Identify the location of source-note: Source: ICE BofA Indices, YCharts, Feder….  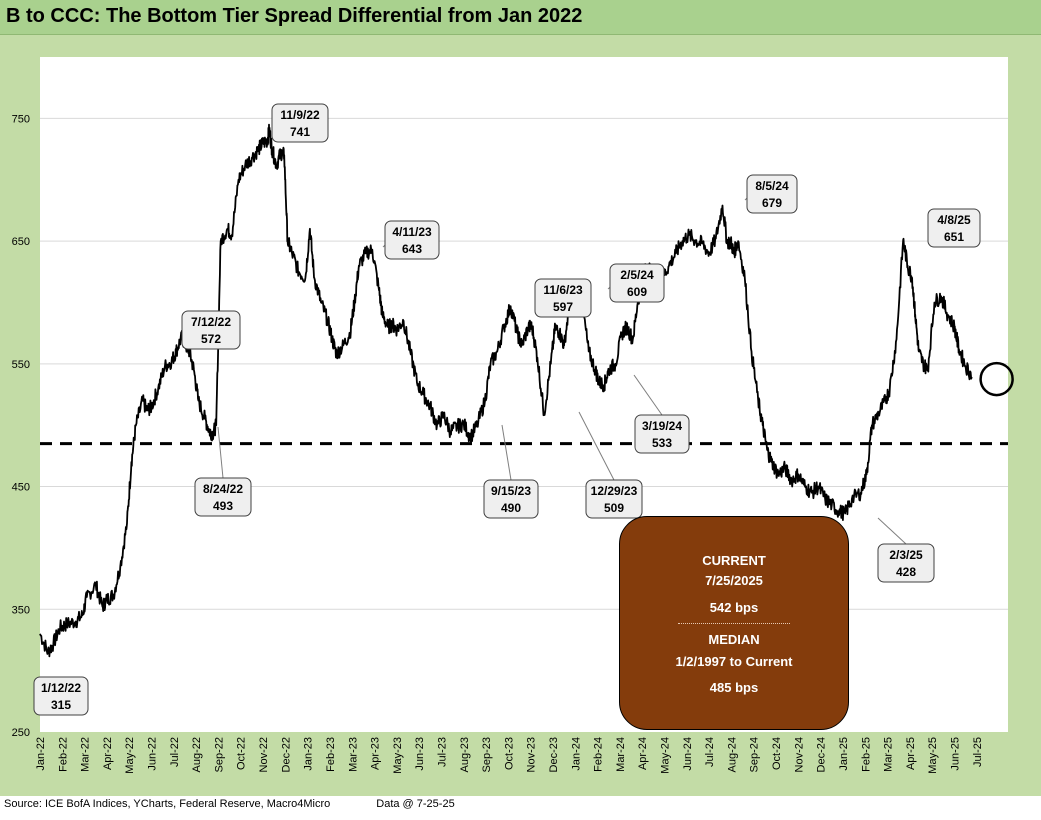
(167, 804).